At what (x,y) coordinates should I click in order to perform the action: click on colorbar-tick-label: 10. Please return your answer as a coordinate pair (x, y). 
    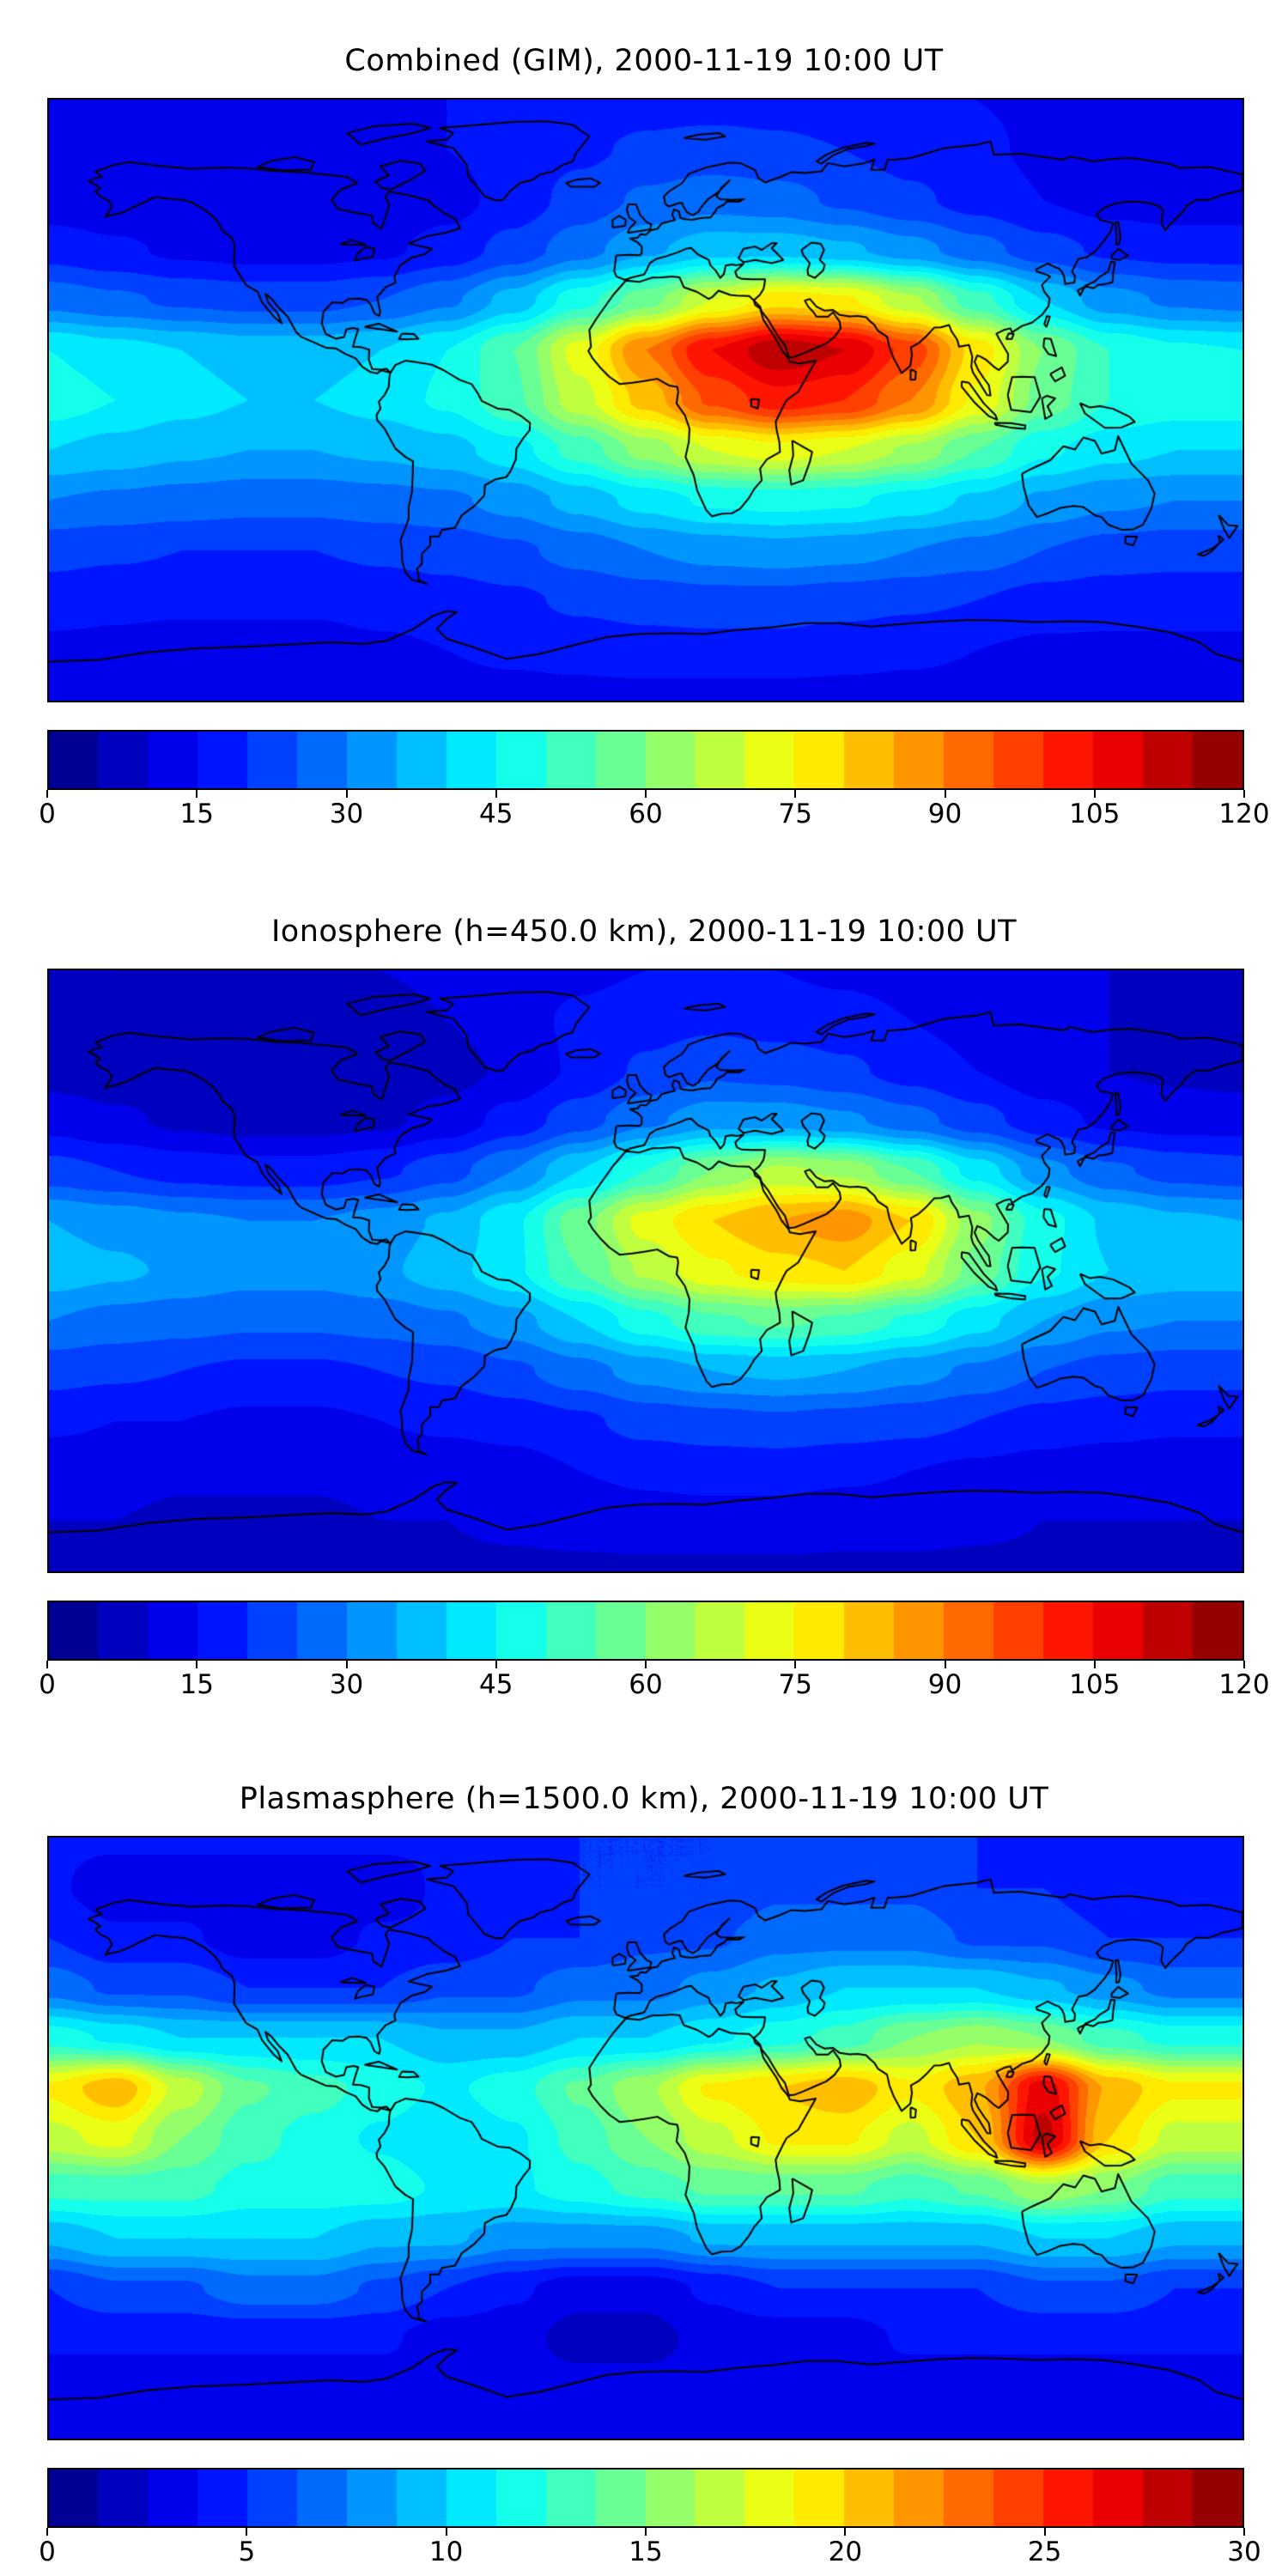
    Looking at the image, I should click on (446, 2552).